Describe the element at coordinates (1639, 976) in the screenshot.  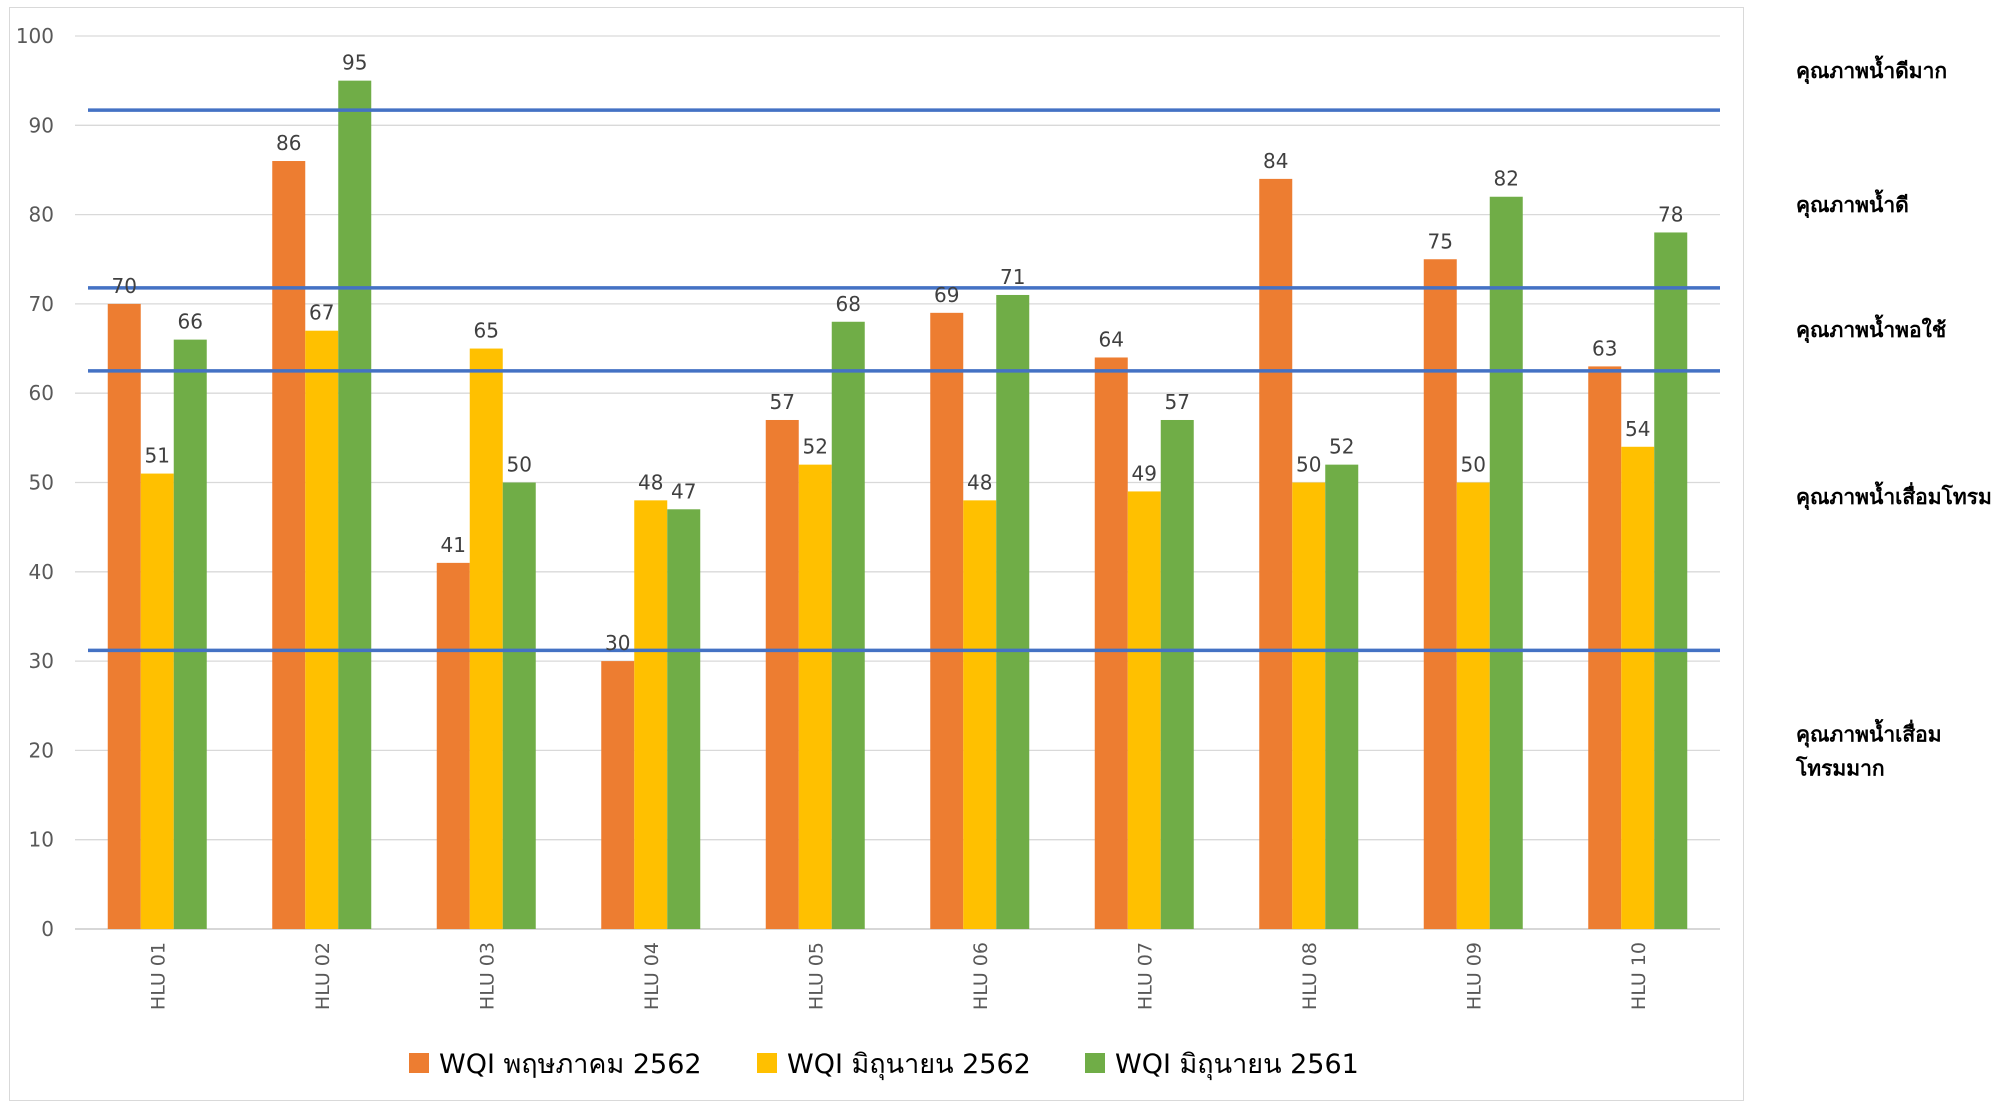
I see `x-tick-label: HLU 10` at that location.